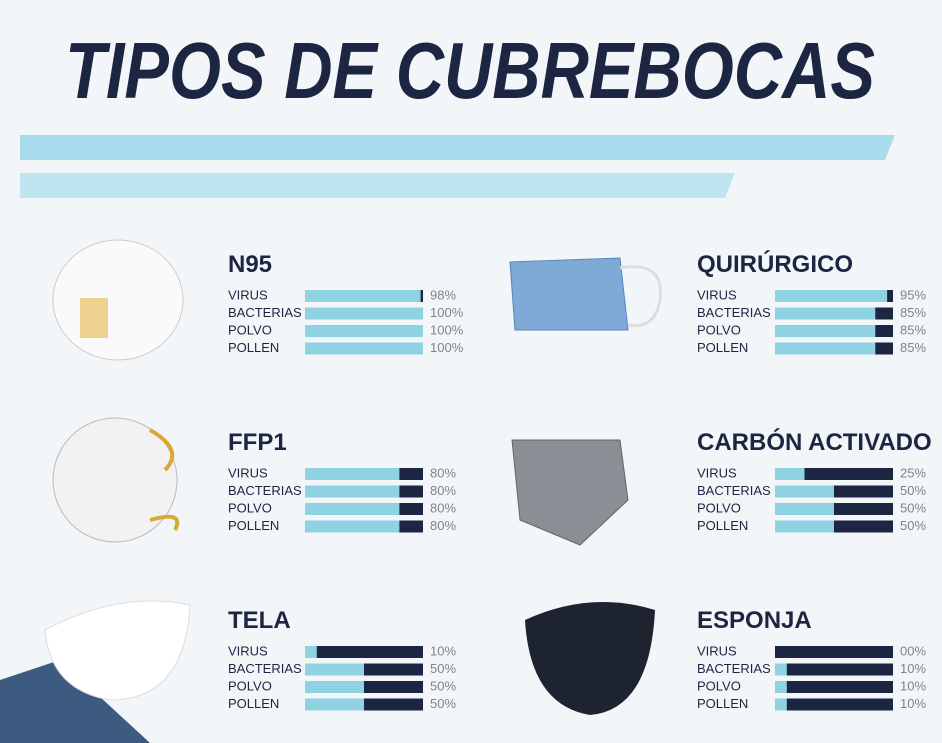 The width and height of the screenshot is (942, 743). Describe the element at coordinates (75, 701) in the screenshot. I see `corner` at that location.